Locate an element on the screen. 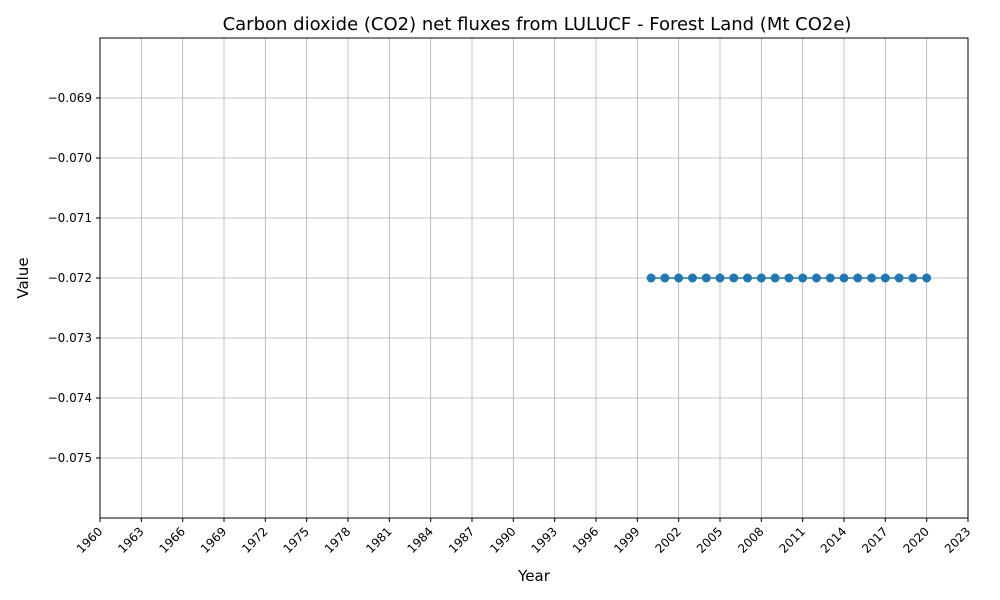 The height and width of the screenshot is (600, 1000). x-axis-label: Year is located at coordinates (534, 576).